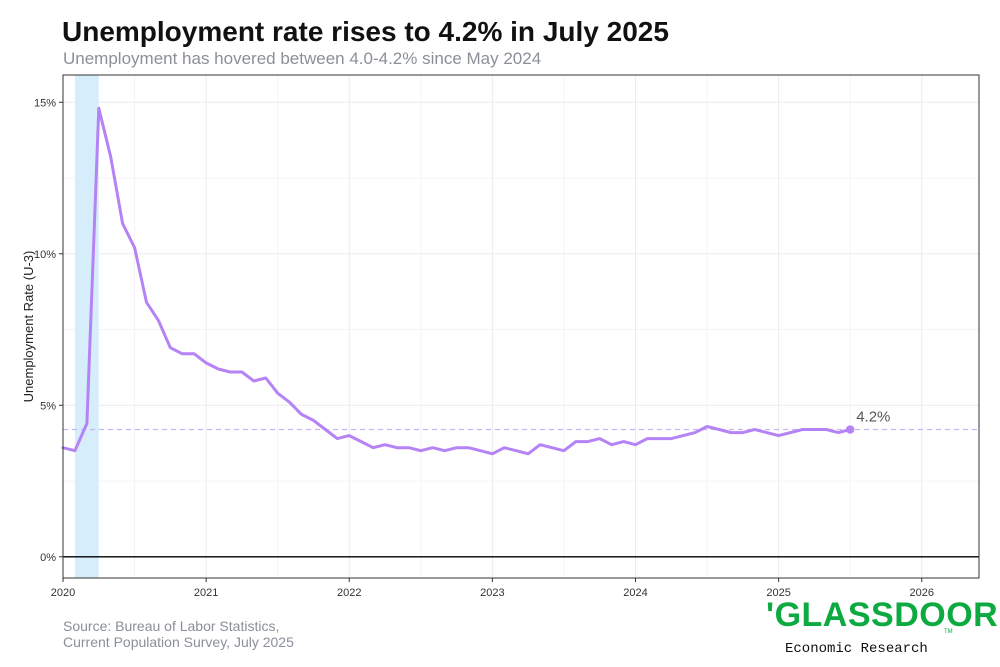  What do you see at coordinates (45, 255) in the screenshot?
I see `y-tick-label: 10%` at bounding box center [45, 255].